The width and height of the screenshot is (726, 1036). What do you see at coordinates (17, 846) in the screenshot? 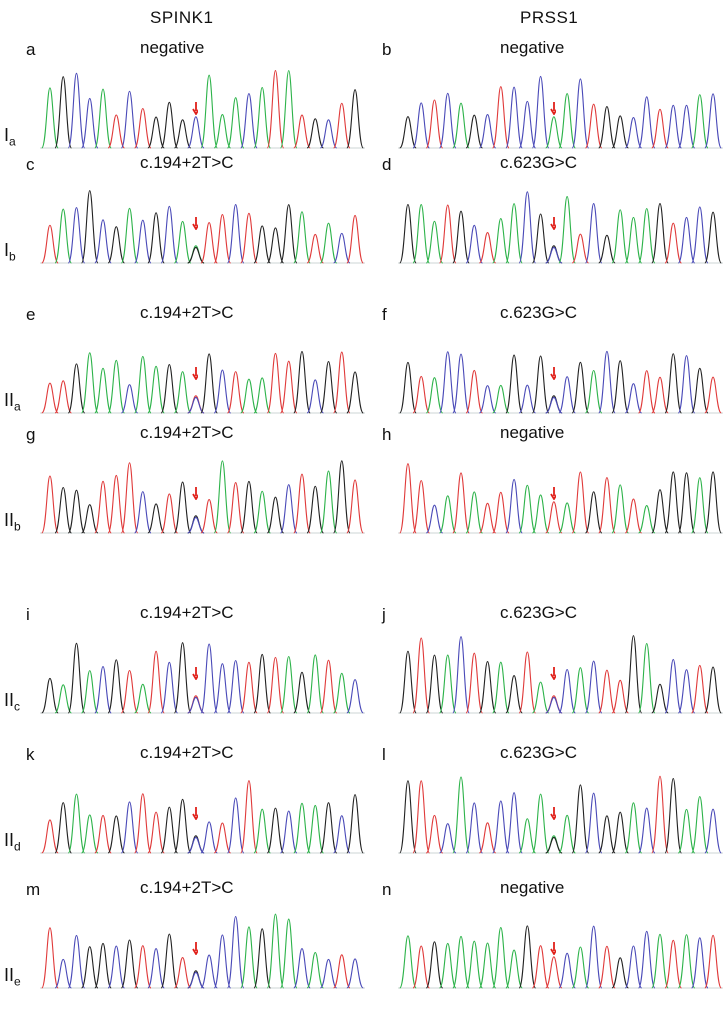
I see `row-label-sub: d` at bounding box center [17, 846].